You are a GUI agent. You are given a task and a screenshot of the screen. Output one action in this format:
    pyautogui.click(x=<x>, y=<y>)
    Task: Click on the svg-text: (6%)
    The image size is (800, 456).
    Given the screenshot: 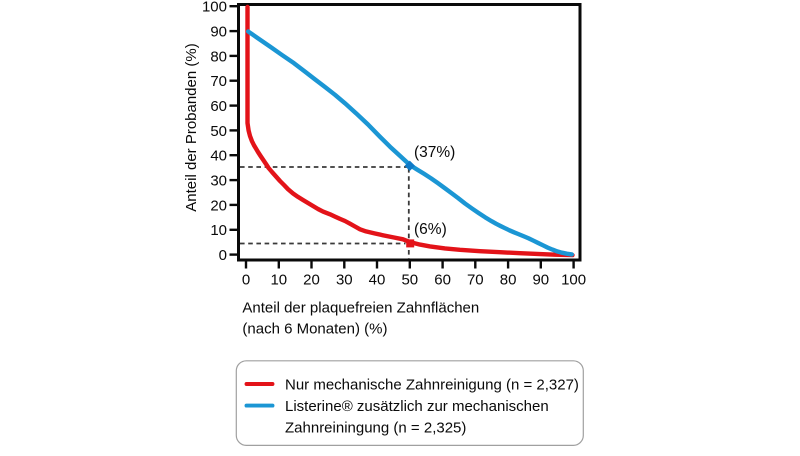 What is the action you would take?
    pyautogui.click(x=430, y=229)
    